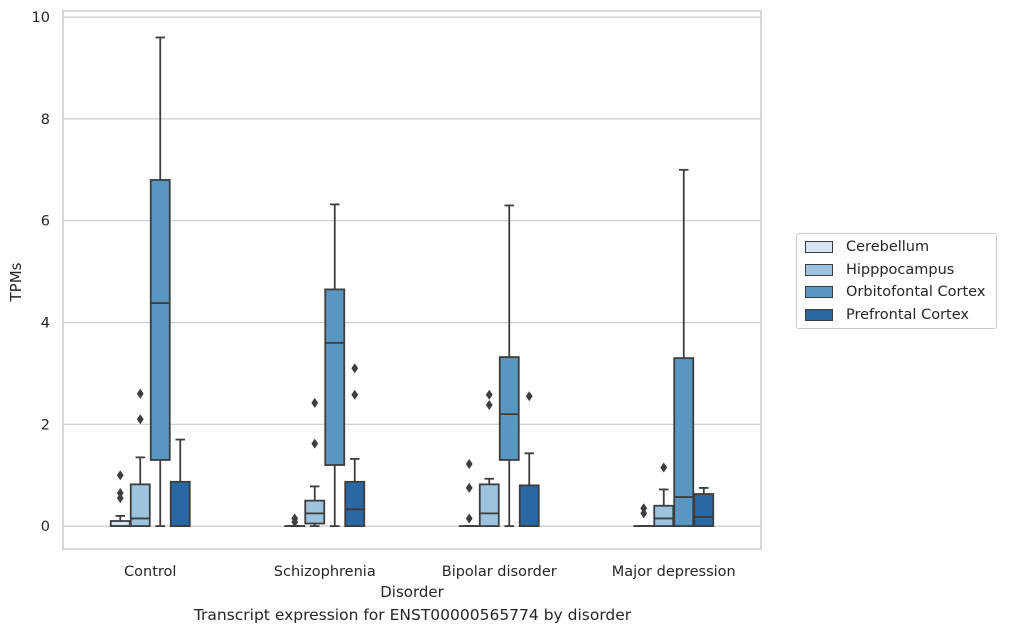 The image size is (1009, 636). What do you see at coordinates (888, 247) in the screenshot?
I see `legend-label: Cerebellum` at bounding box center [888, 247].